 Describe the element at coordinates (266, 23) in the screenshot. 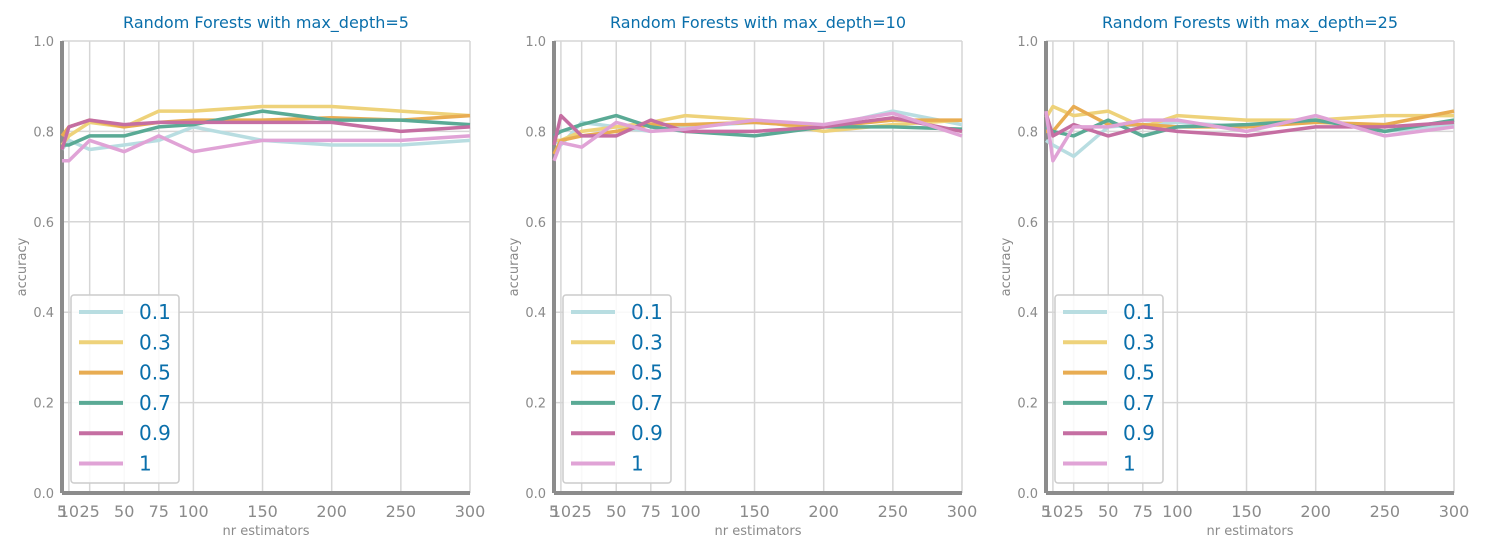

I see `chart-title: Random Forests with max_depth=5` at that location.